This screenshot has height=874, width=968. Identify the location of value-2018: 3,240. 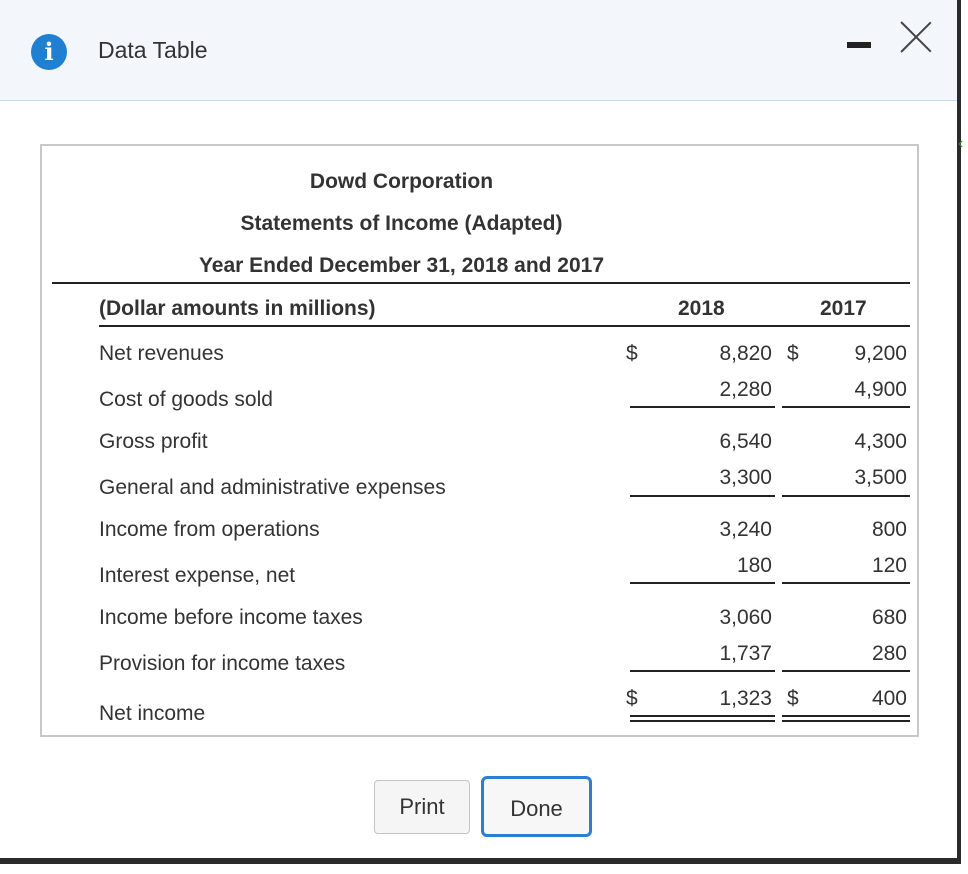
(745, 529).